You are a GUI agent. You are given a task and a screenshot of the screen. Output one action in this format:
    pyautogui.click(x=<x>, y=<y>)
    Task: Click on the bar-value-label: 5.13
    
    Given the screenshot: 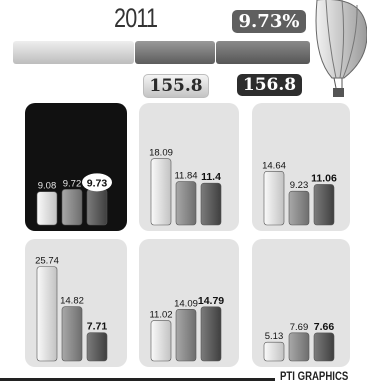 What is the action you would take?
    pyautogui.click(x=274, y=336)
    